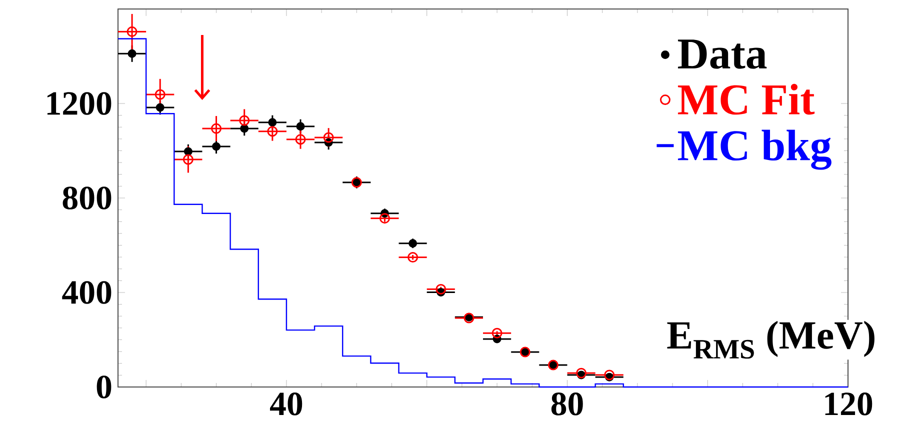  I want to click on legend-label: MC Fit, so click(746, 99).